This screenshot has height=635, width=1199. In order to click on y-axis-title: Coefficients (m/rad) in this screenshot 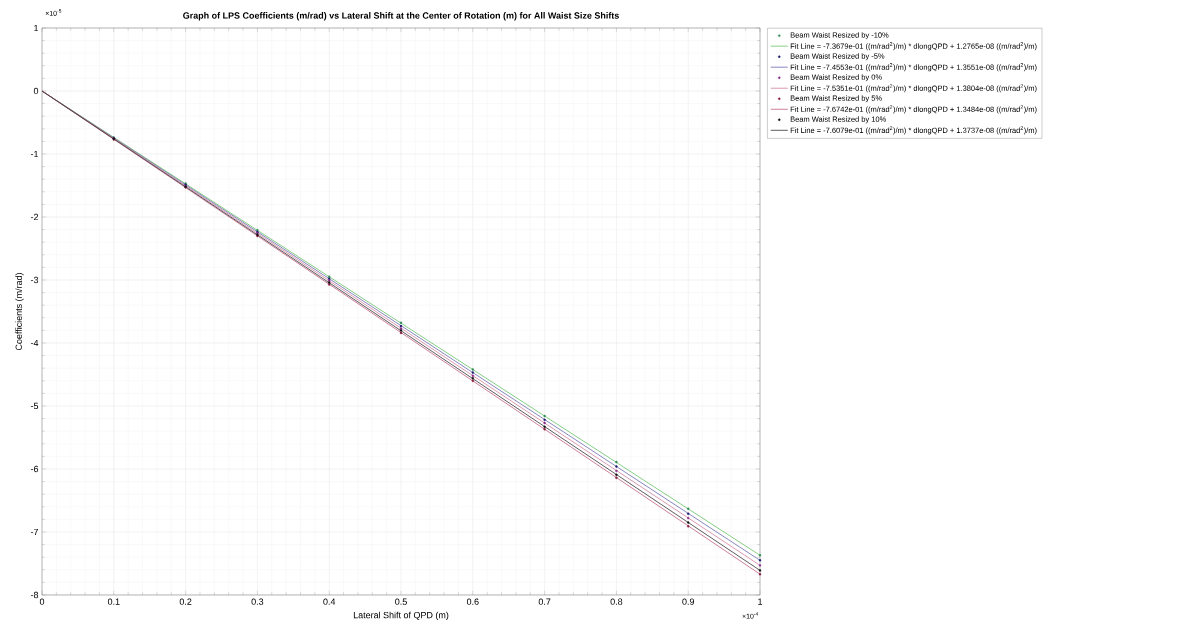, I will do `click(19, 312)`.